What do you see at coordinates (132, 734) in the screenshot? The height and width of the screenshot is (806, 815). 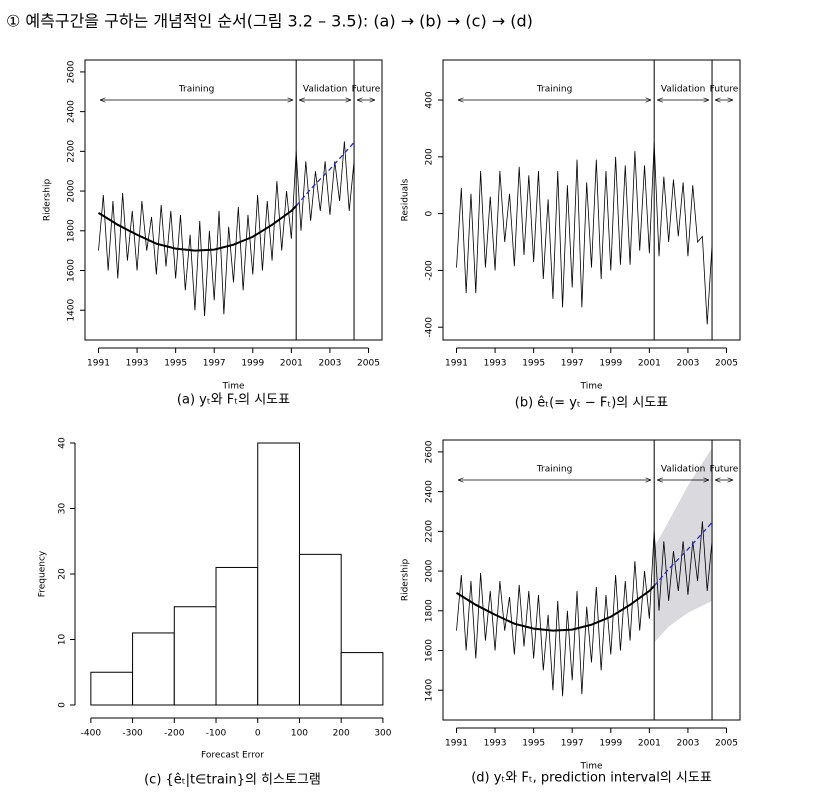 I see `x-tick-label: -300` at bounding box center [132, 734].